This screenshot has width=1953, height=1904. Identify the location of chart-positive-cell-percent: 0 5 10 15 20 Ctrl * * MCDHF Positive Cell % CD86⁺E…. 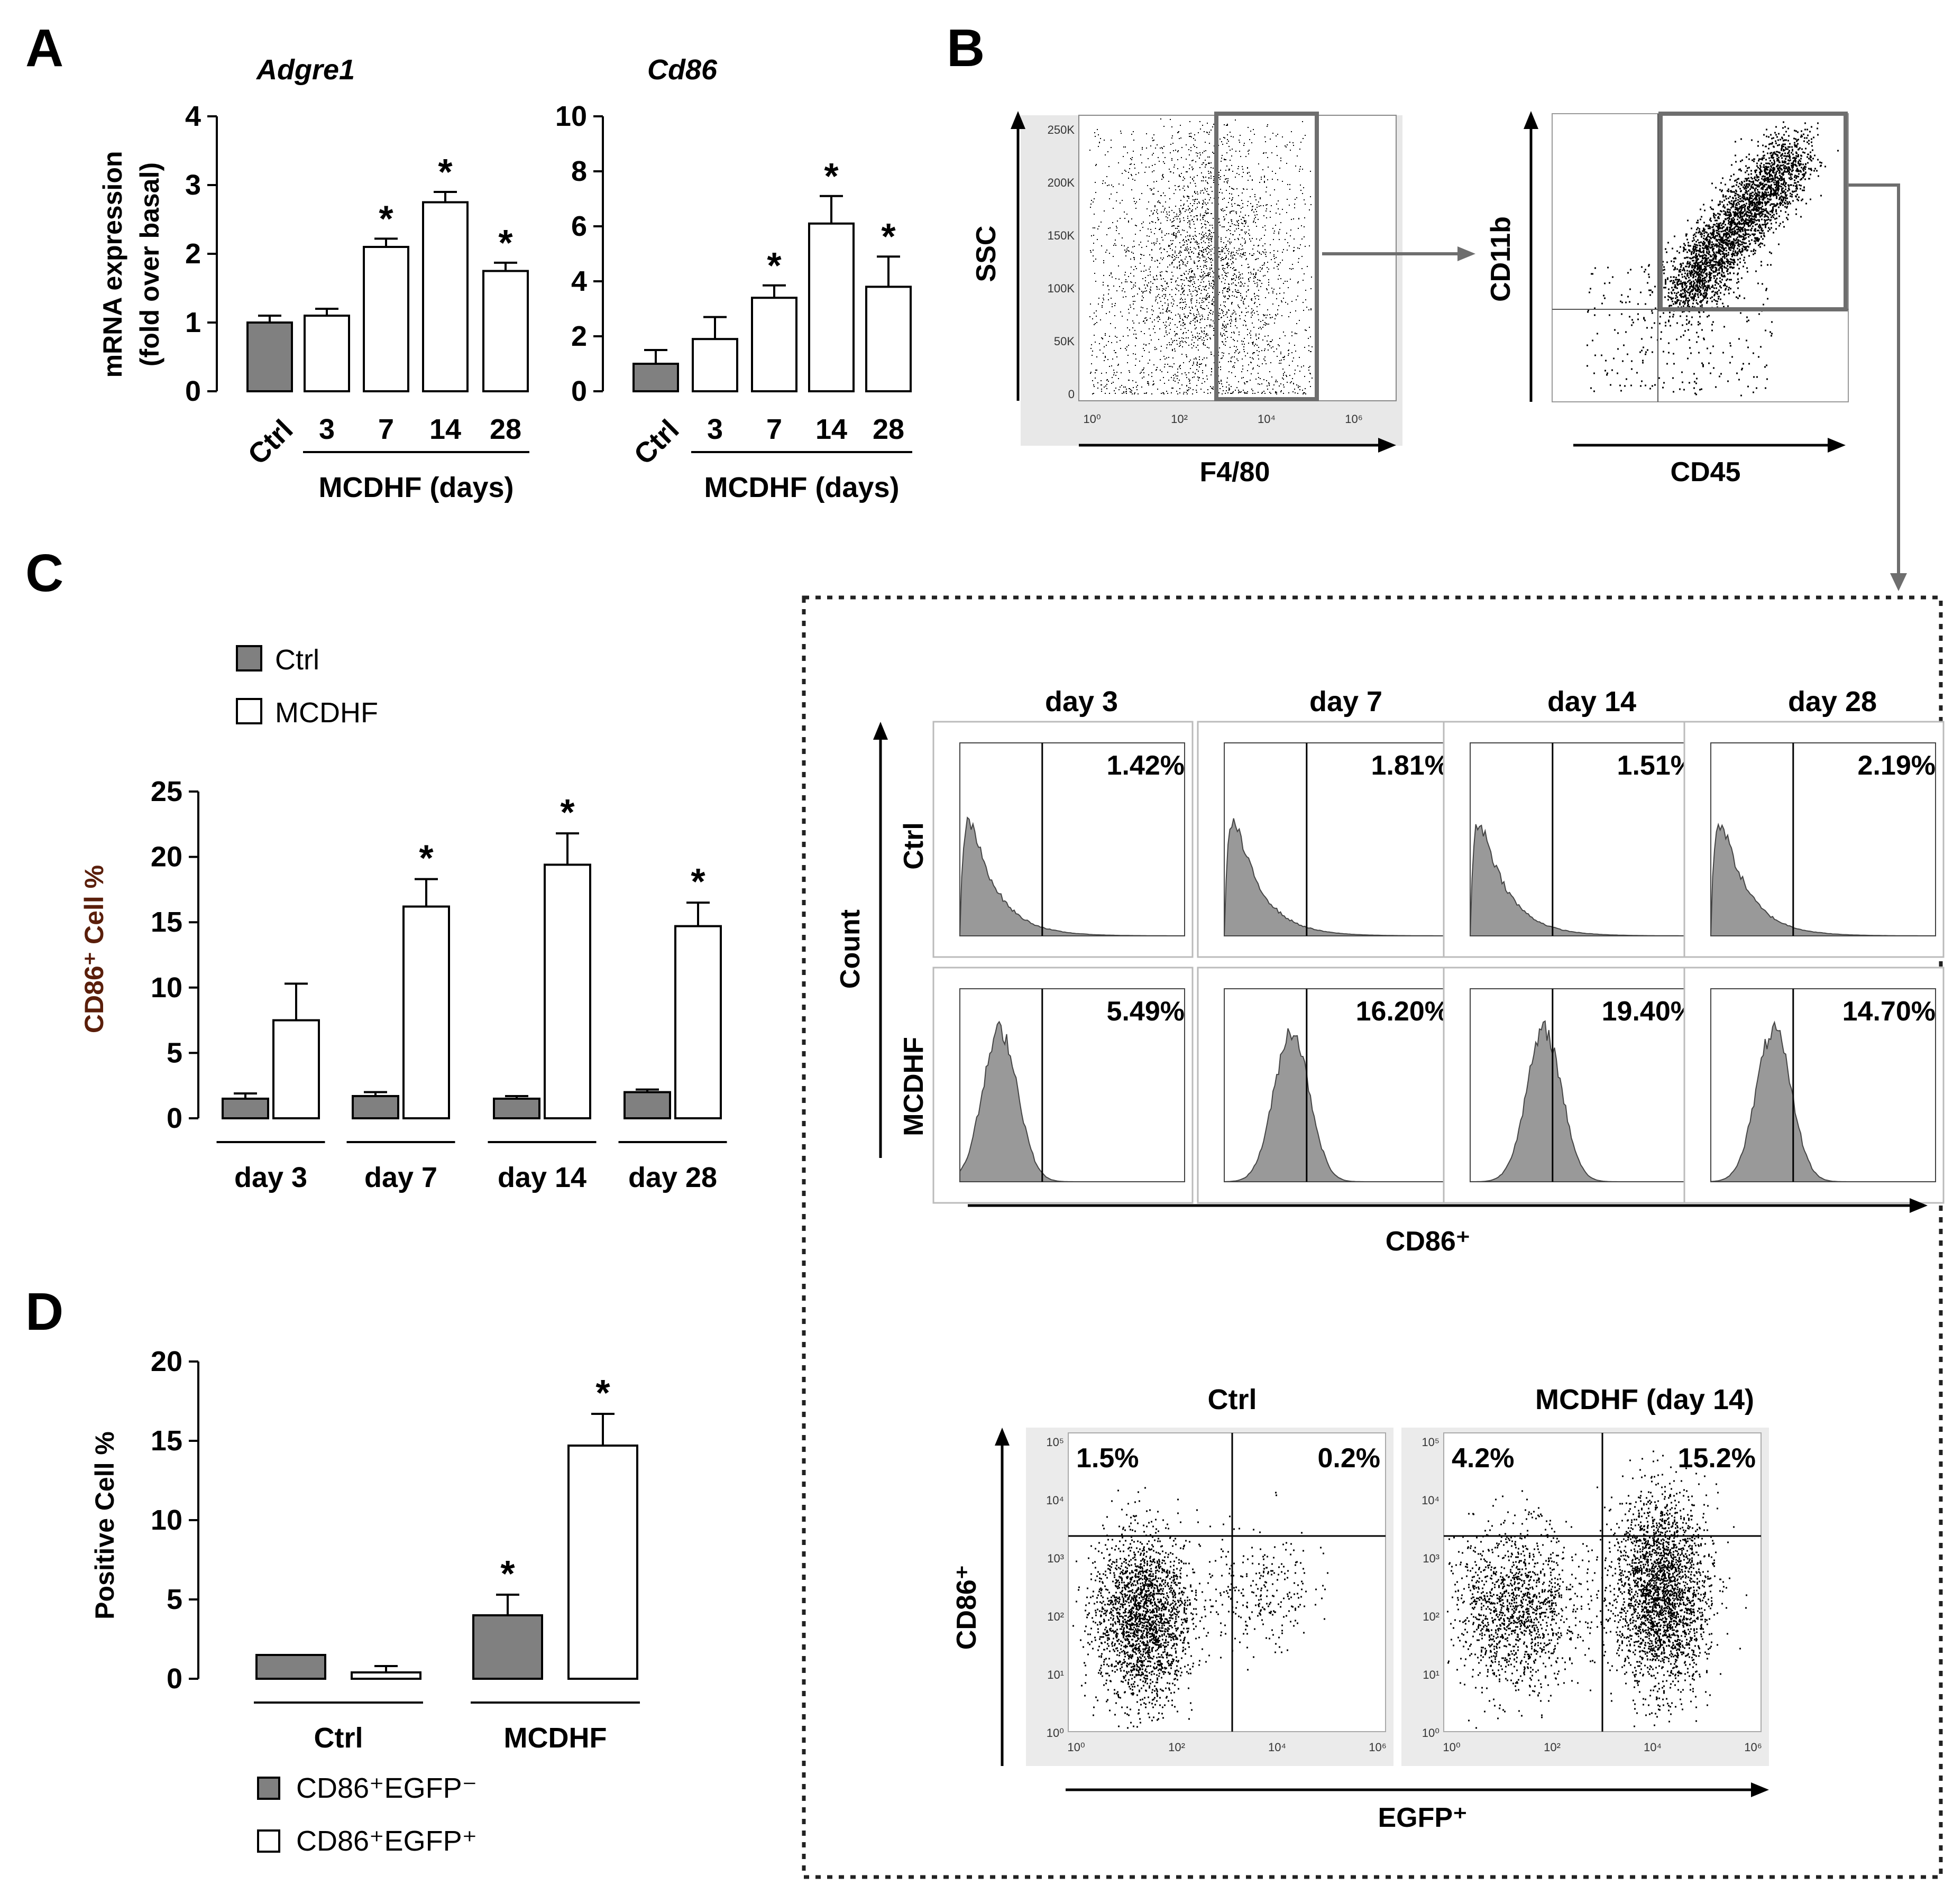
(365, 1602).